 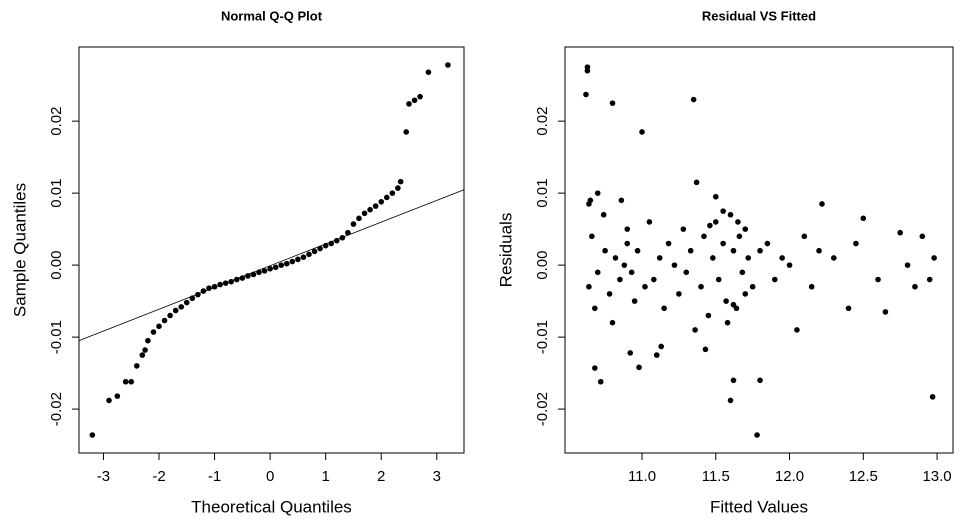 I want to click on x-tick-label: 1, so click(x=325, y=476).